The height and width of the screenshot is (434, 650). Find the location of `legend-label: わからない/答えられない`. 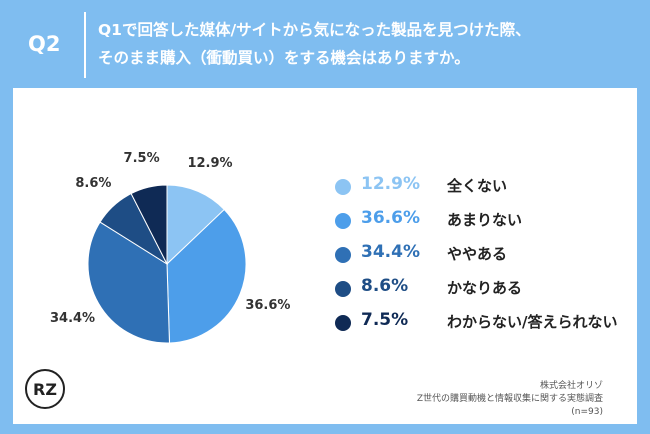

legend-label: わからない/答えられない is located at coordinates (532, 322).